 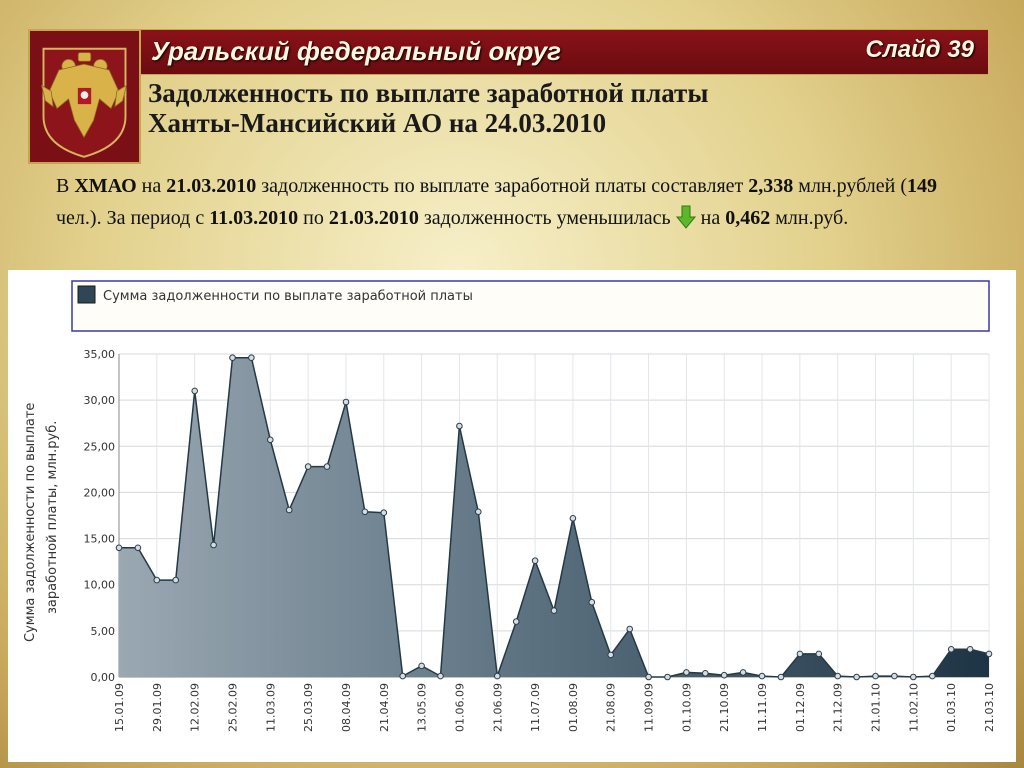 I want to click on x-tick-label: 01.10.09, so click(x=686, y=707).